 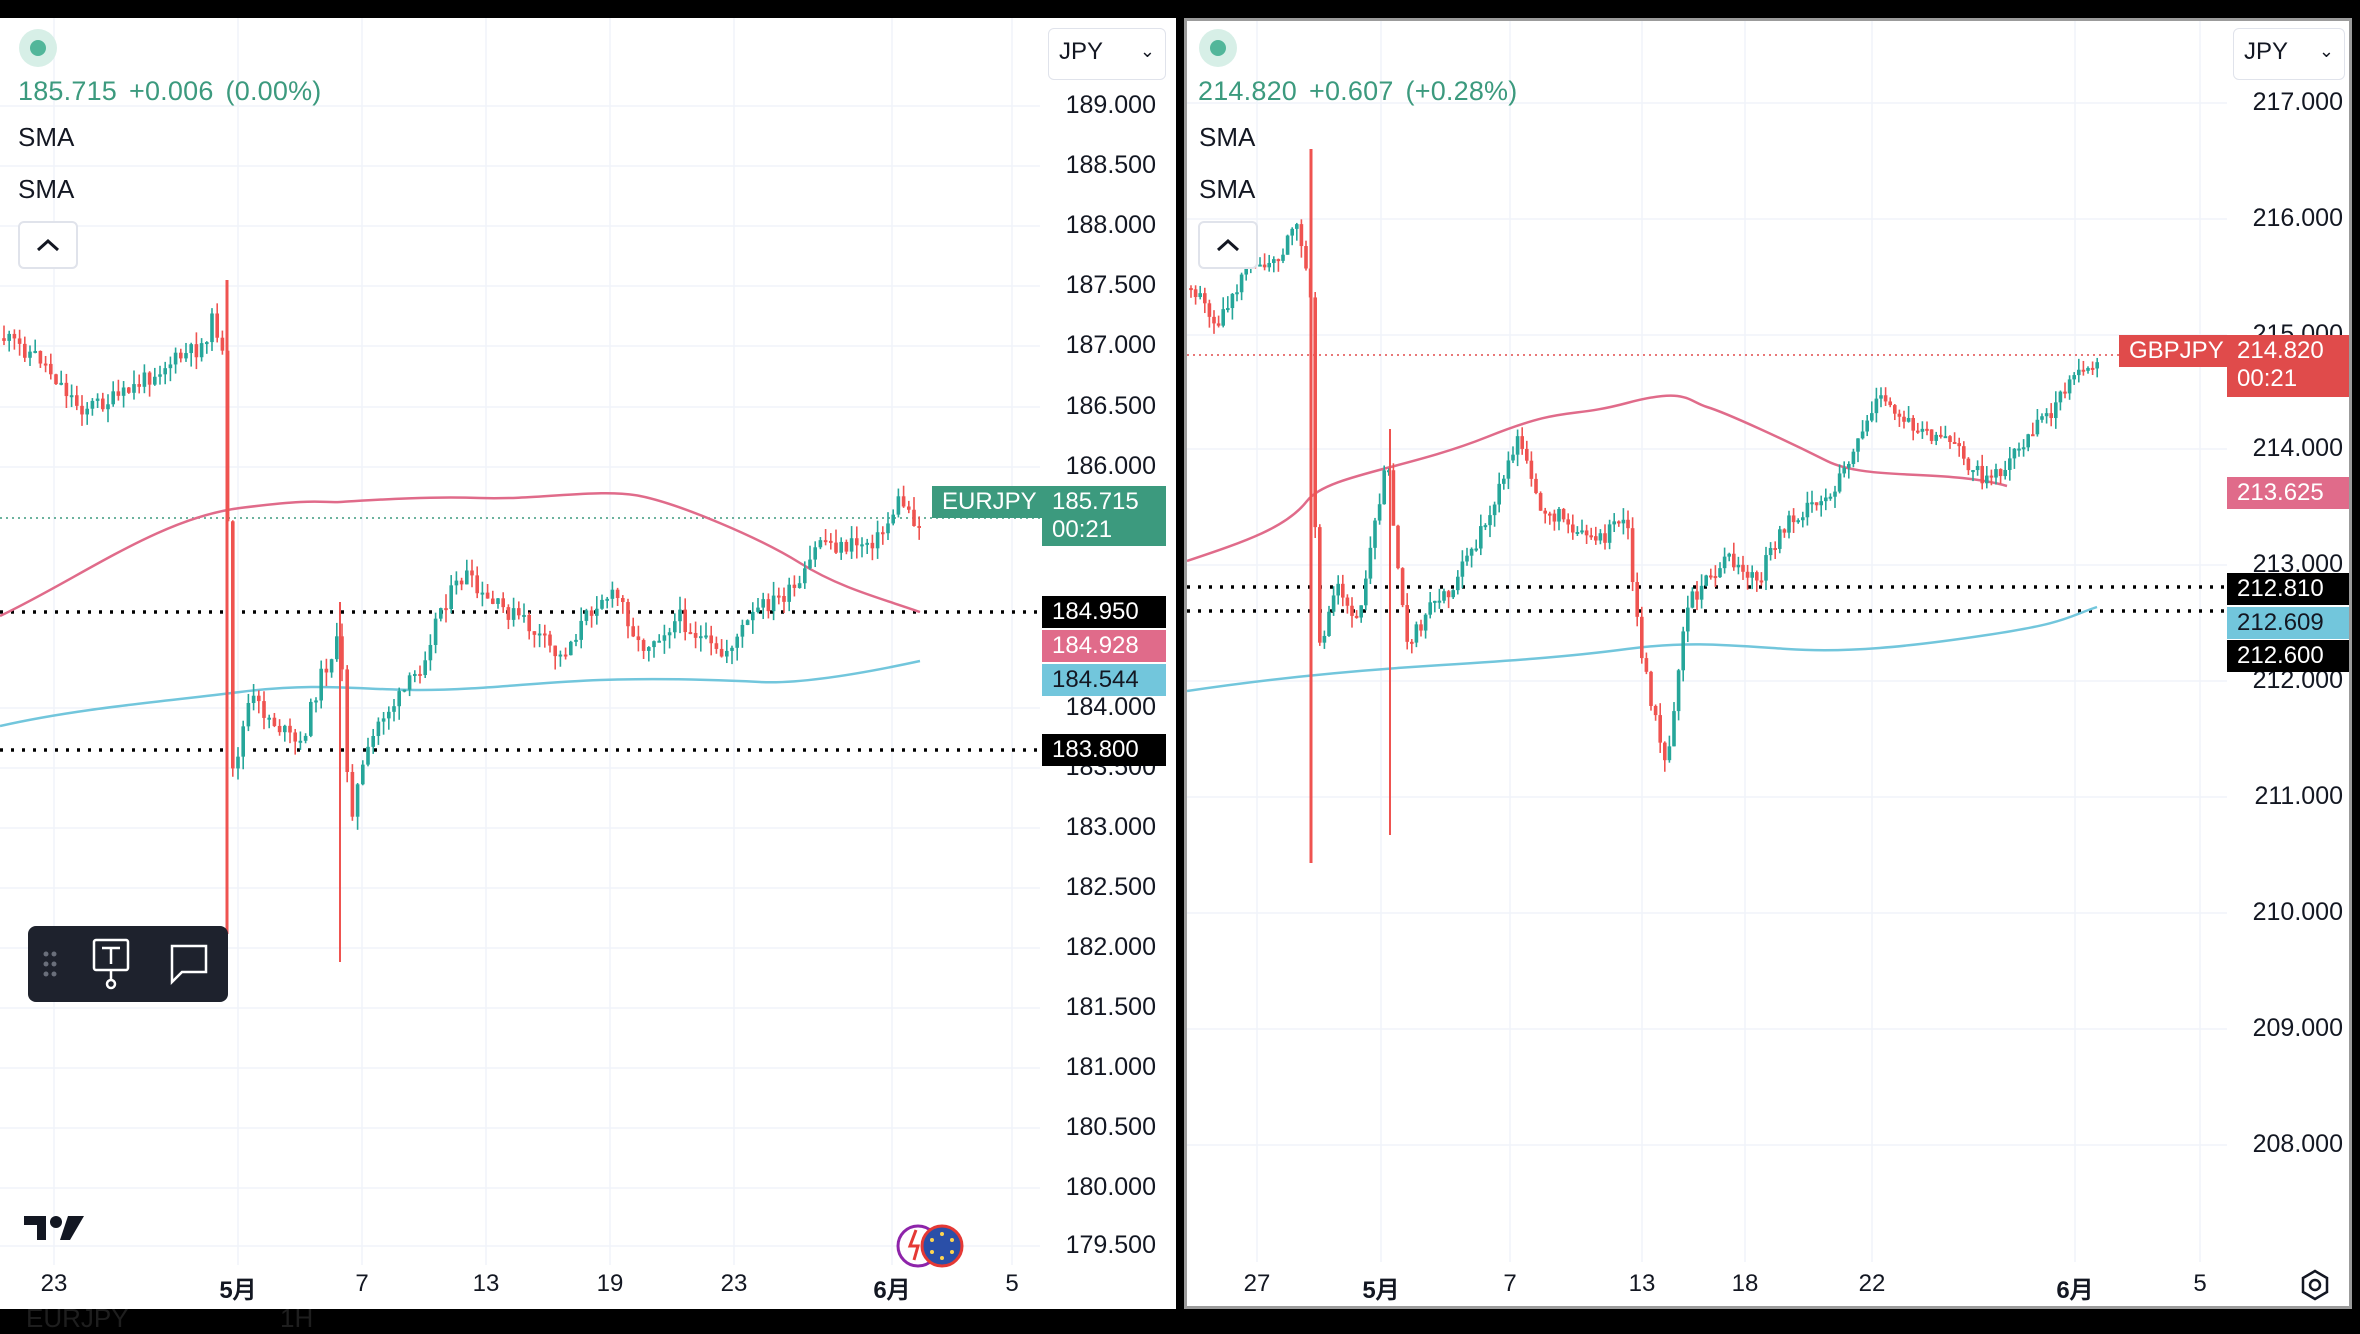 What do you see at coordinates (1110, 947) in the screenshot?
I see `y-axis-tick: 182.000` at bounding box center [1110, 947].